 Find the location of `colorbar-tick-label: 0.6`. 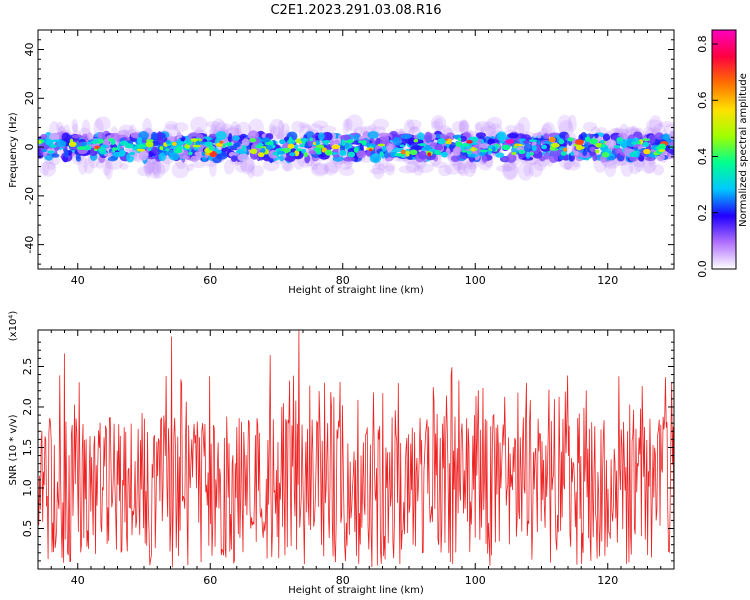

colorbar-tick-label: 0.6 is located at coordinates (702, 101).